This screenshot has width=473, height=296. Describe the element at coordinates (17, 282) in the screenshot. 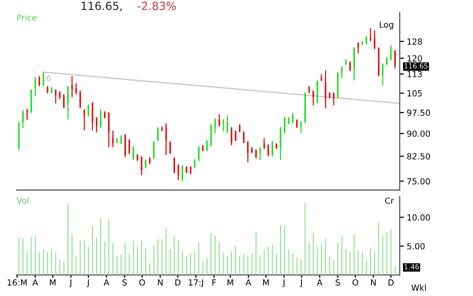

I see `x-tick-label: 16:M` at that location.